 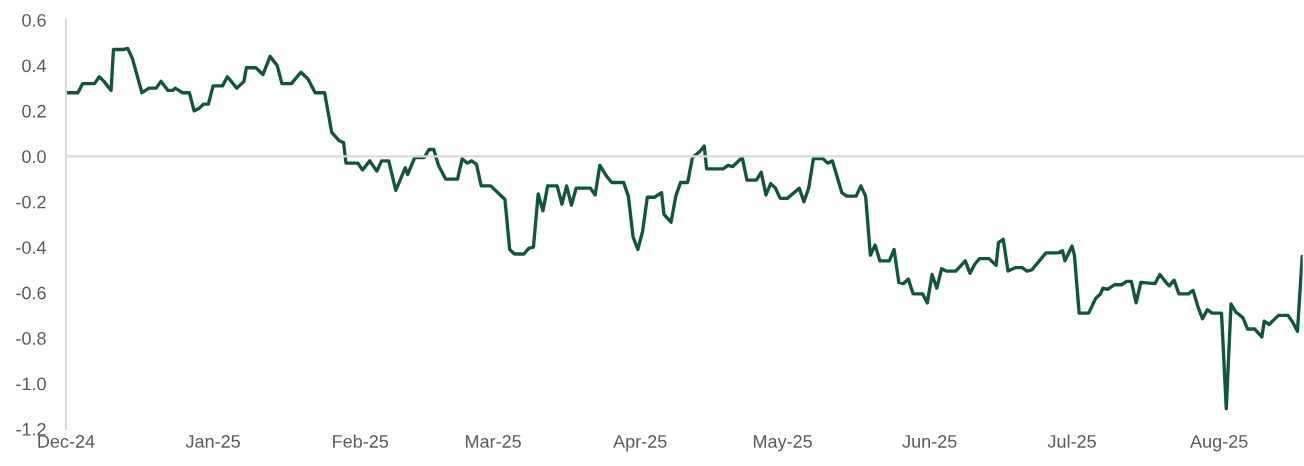 What do you see at coordinates (493, 441) in the screenshot?
I see `x-tick-label: Mar-25` at bounding box center [493, 441].